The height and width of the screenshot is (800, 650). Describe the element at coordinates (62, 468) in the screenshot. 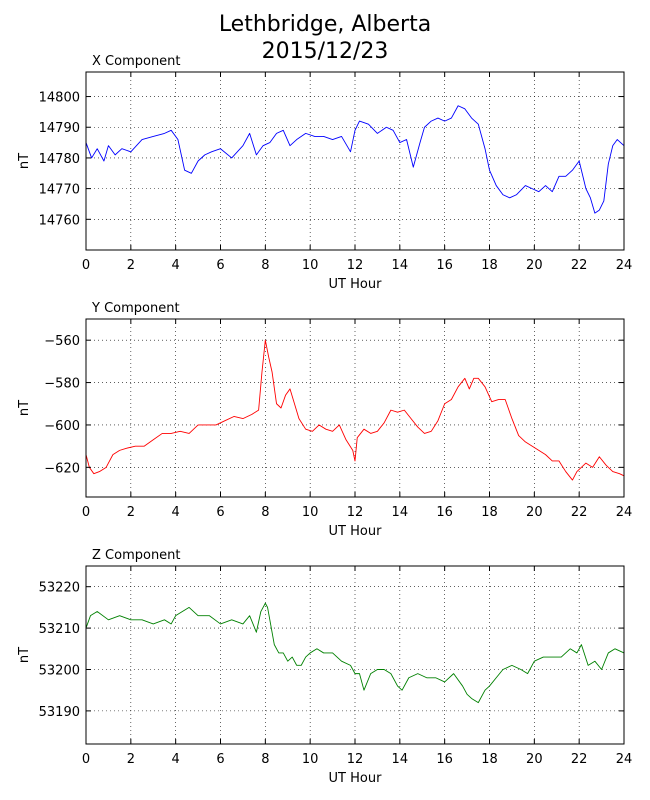

I see `y-tick-label: −620` at that location.